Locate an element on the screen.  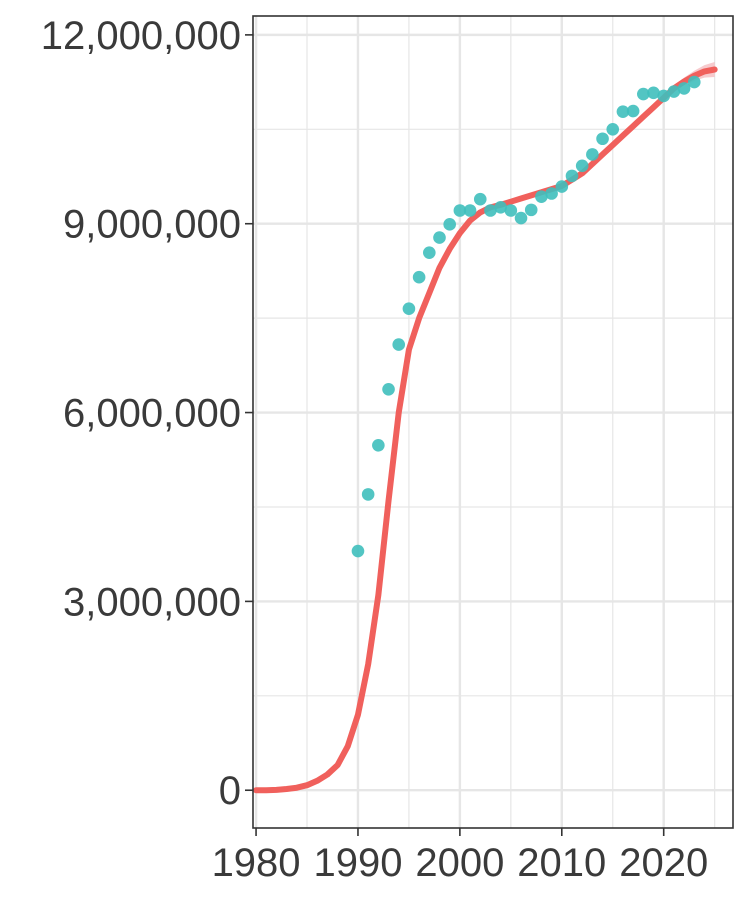
y-tick-label: 12,000,000 is located at coordinates (141, 36).